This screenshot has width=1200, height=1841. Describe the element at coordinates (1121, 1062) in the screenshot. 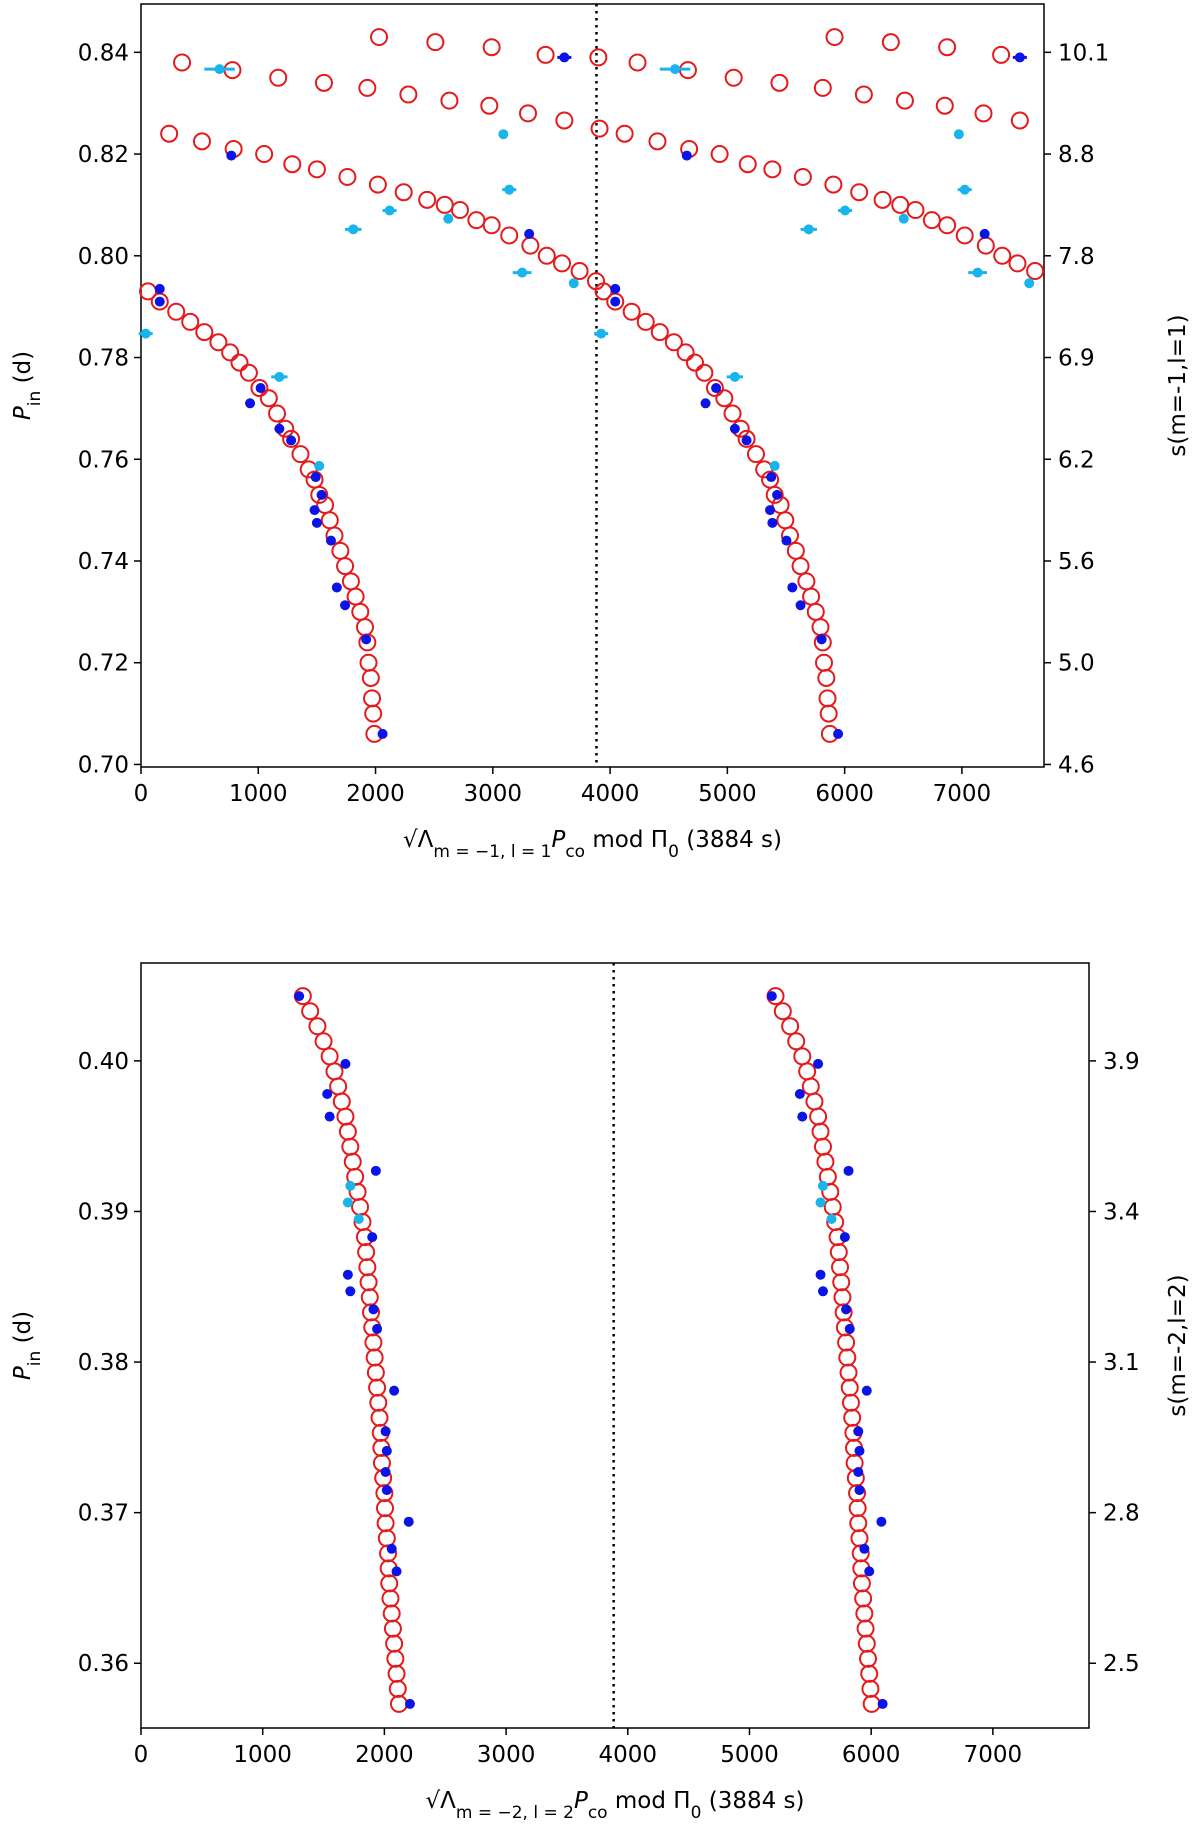

I see `y2-tick-label: 3.9` at that location.